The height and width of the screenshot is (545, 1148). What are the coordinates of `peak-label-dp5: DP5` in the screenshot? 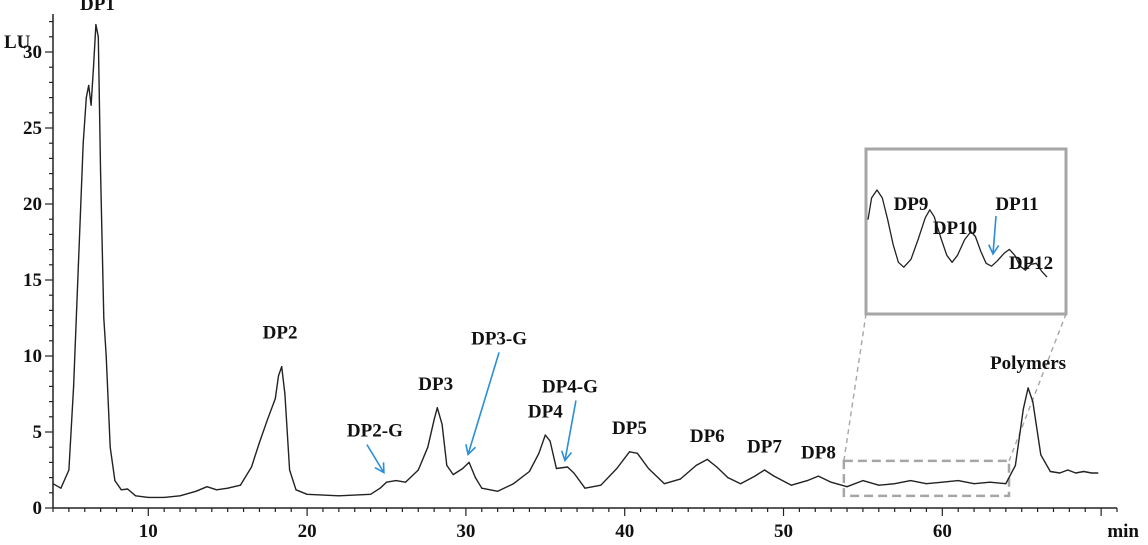 It's located at (629, 428).